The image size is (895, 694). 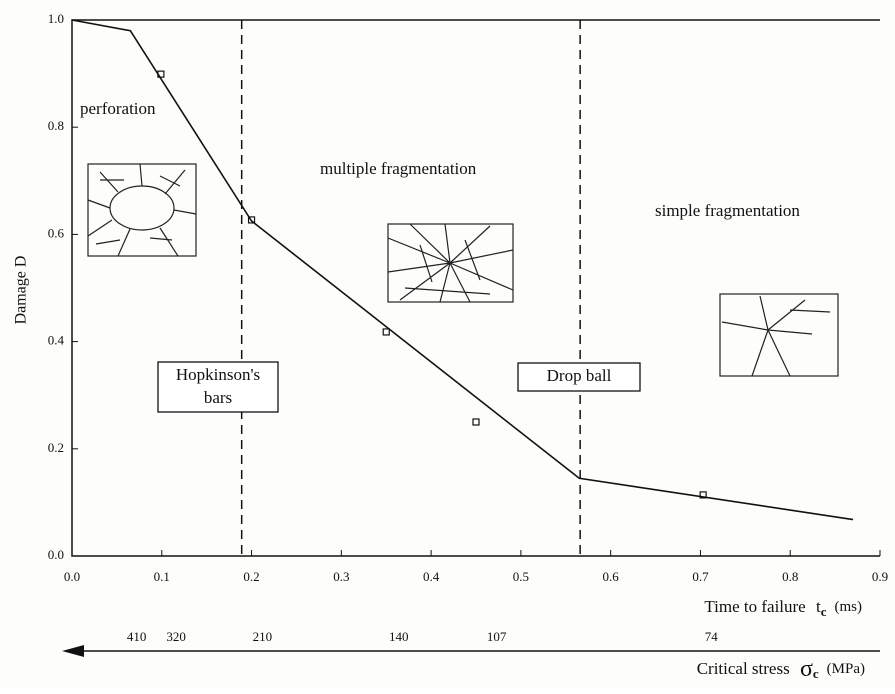 I want to click on x-axis-label-part: Time to failure, so click(x=754, y=606).